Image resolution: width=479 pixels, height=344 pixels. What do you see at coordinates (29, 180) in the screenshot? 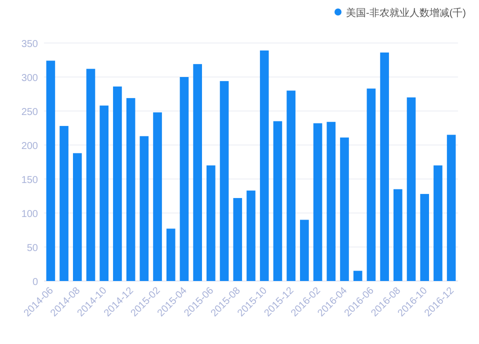
I see `y-tick-label: 150` at bounding box center [29, 180].